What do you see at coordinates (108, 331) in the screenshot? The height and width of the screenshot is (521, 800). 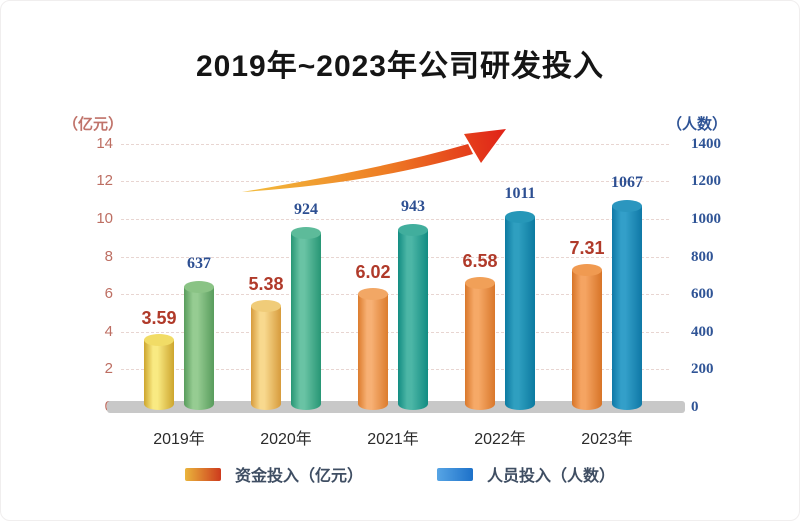 I see `left-axis-tick-label: 4` at bounding box center [108, 331].